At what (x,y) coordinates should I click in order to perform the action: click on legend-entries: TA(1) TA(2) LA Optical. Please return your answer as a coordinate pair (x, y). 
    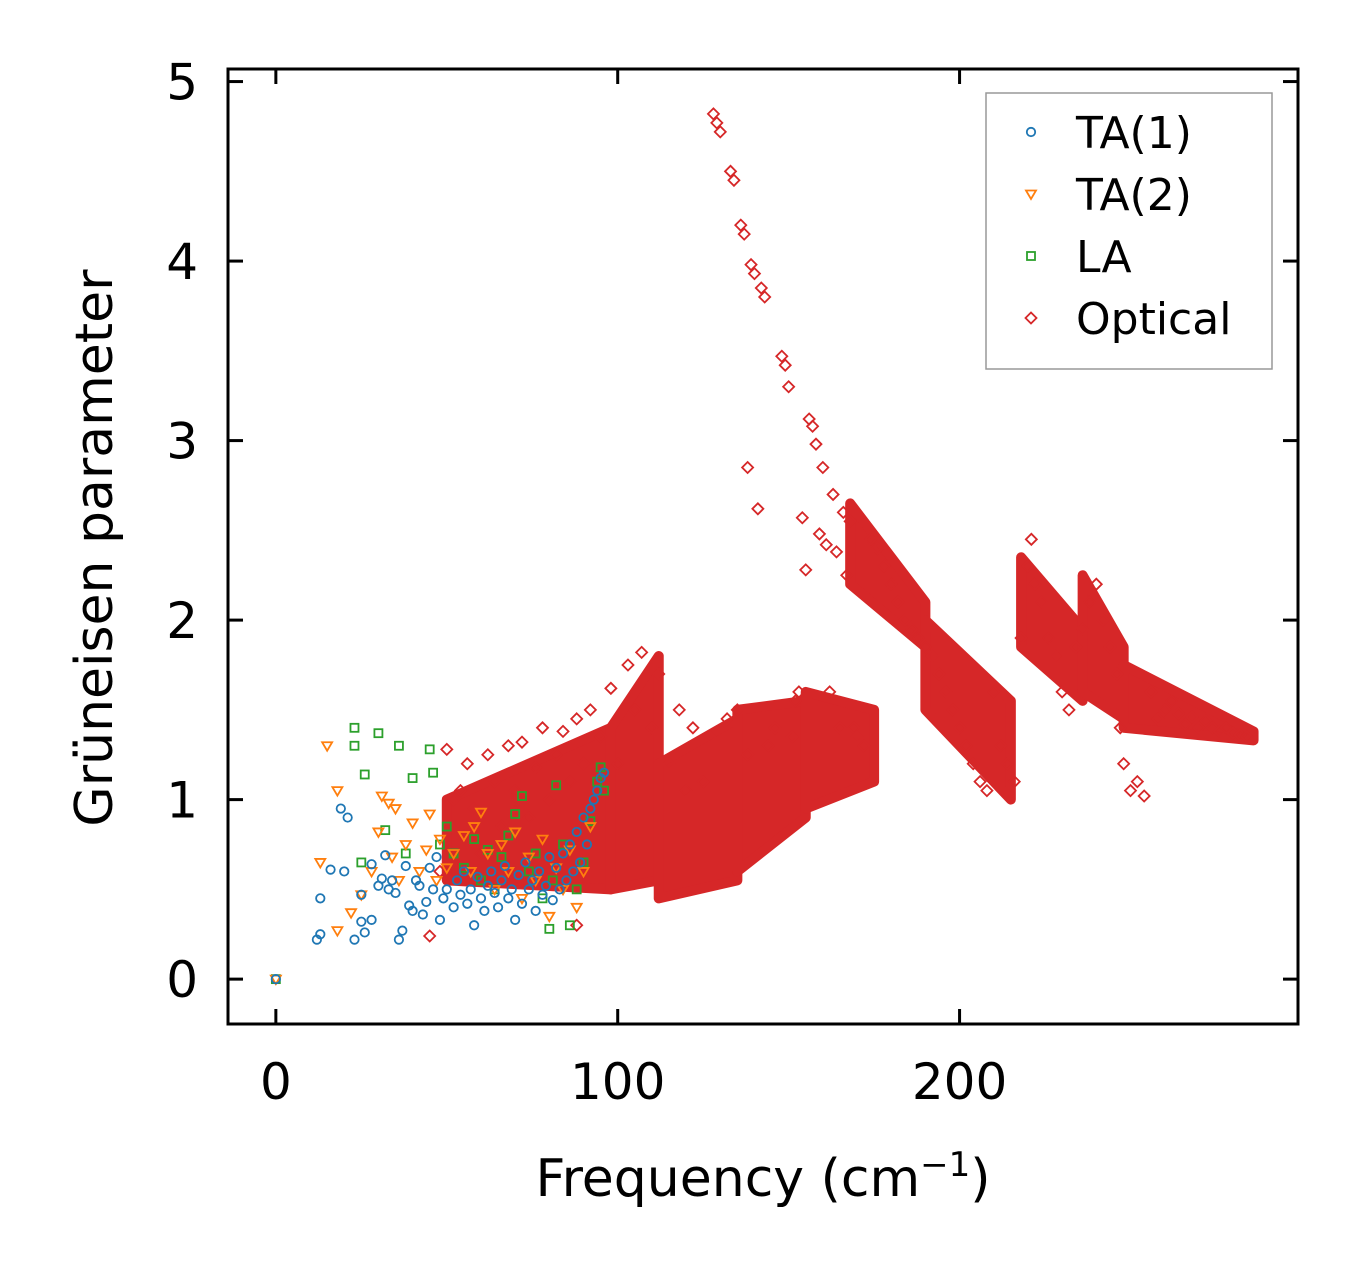
    Looking at the image, I should click on (1127, 226).